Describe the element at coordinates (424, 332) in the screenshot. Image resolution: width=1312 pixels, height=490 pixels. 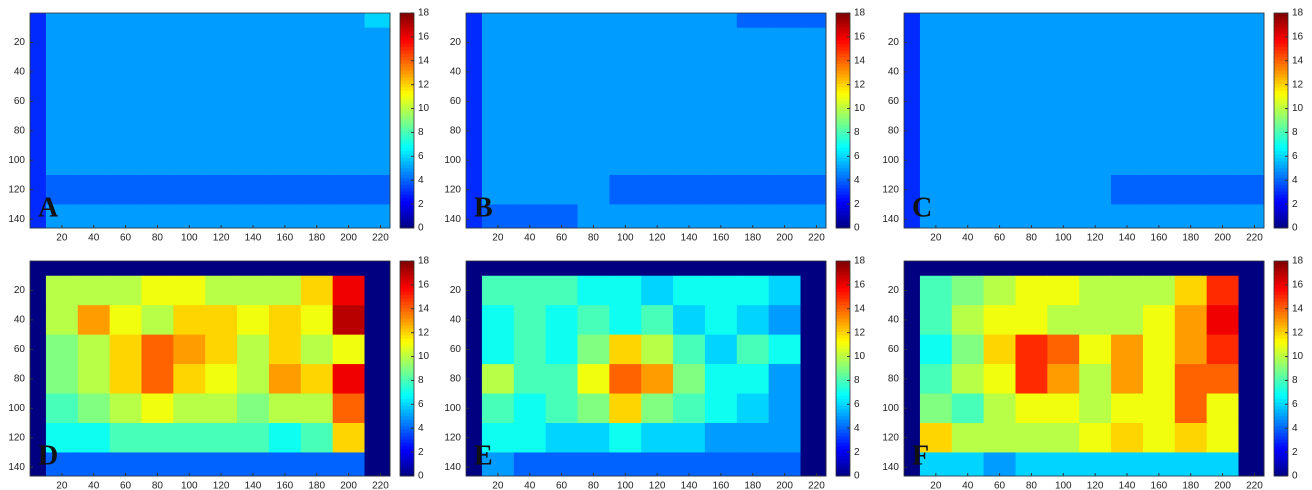
I see `colorbar-tick-label: 12` at that location.